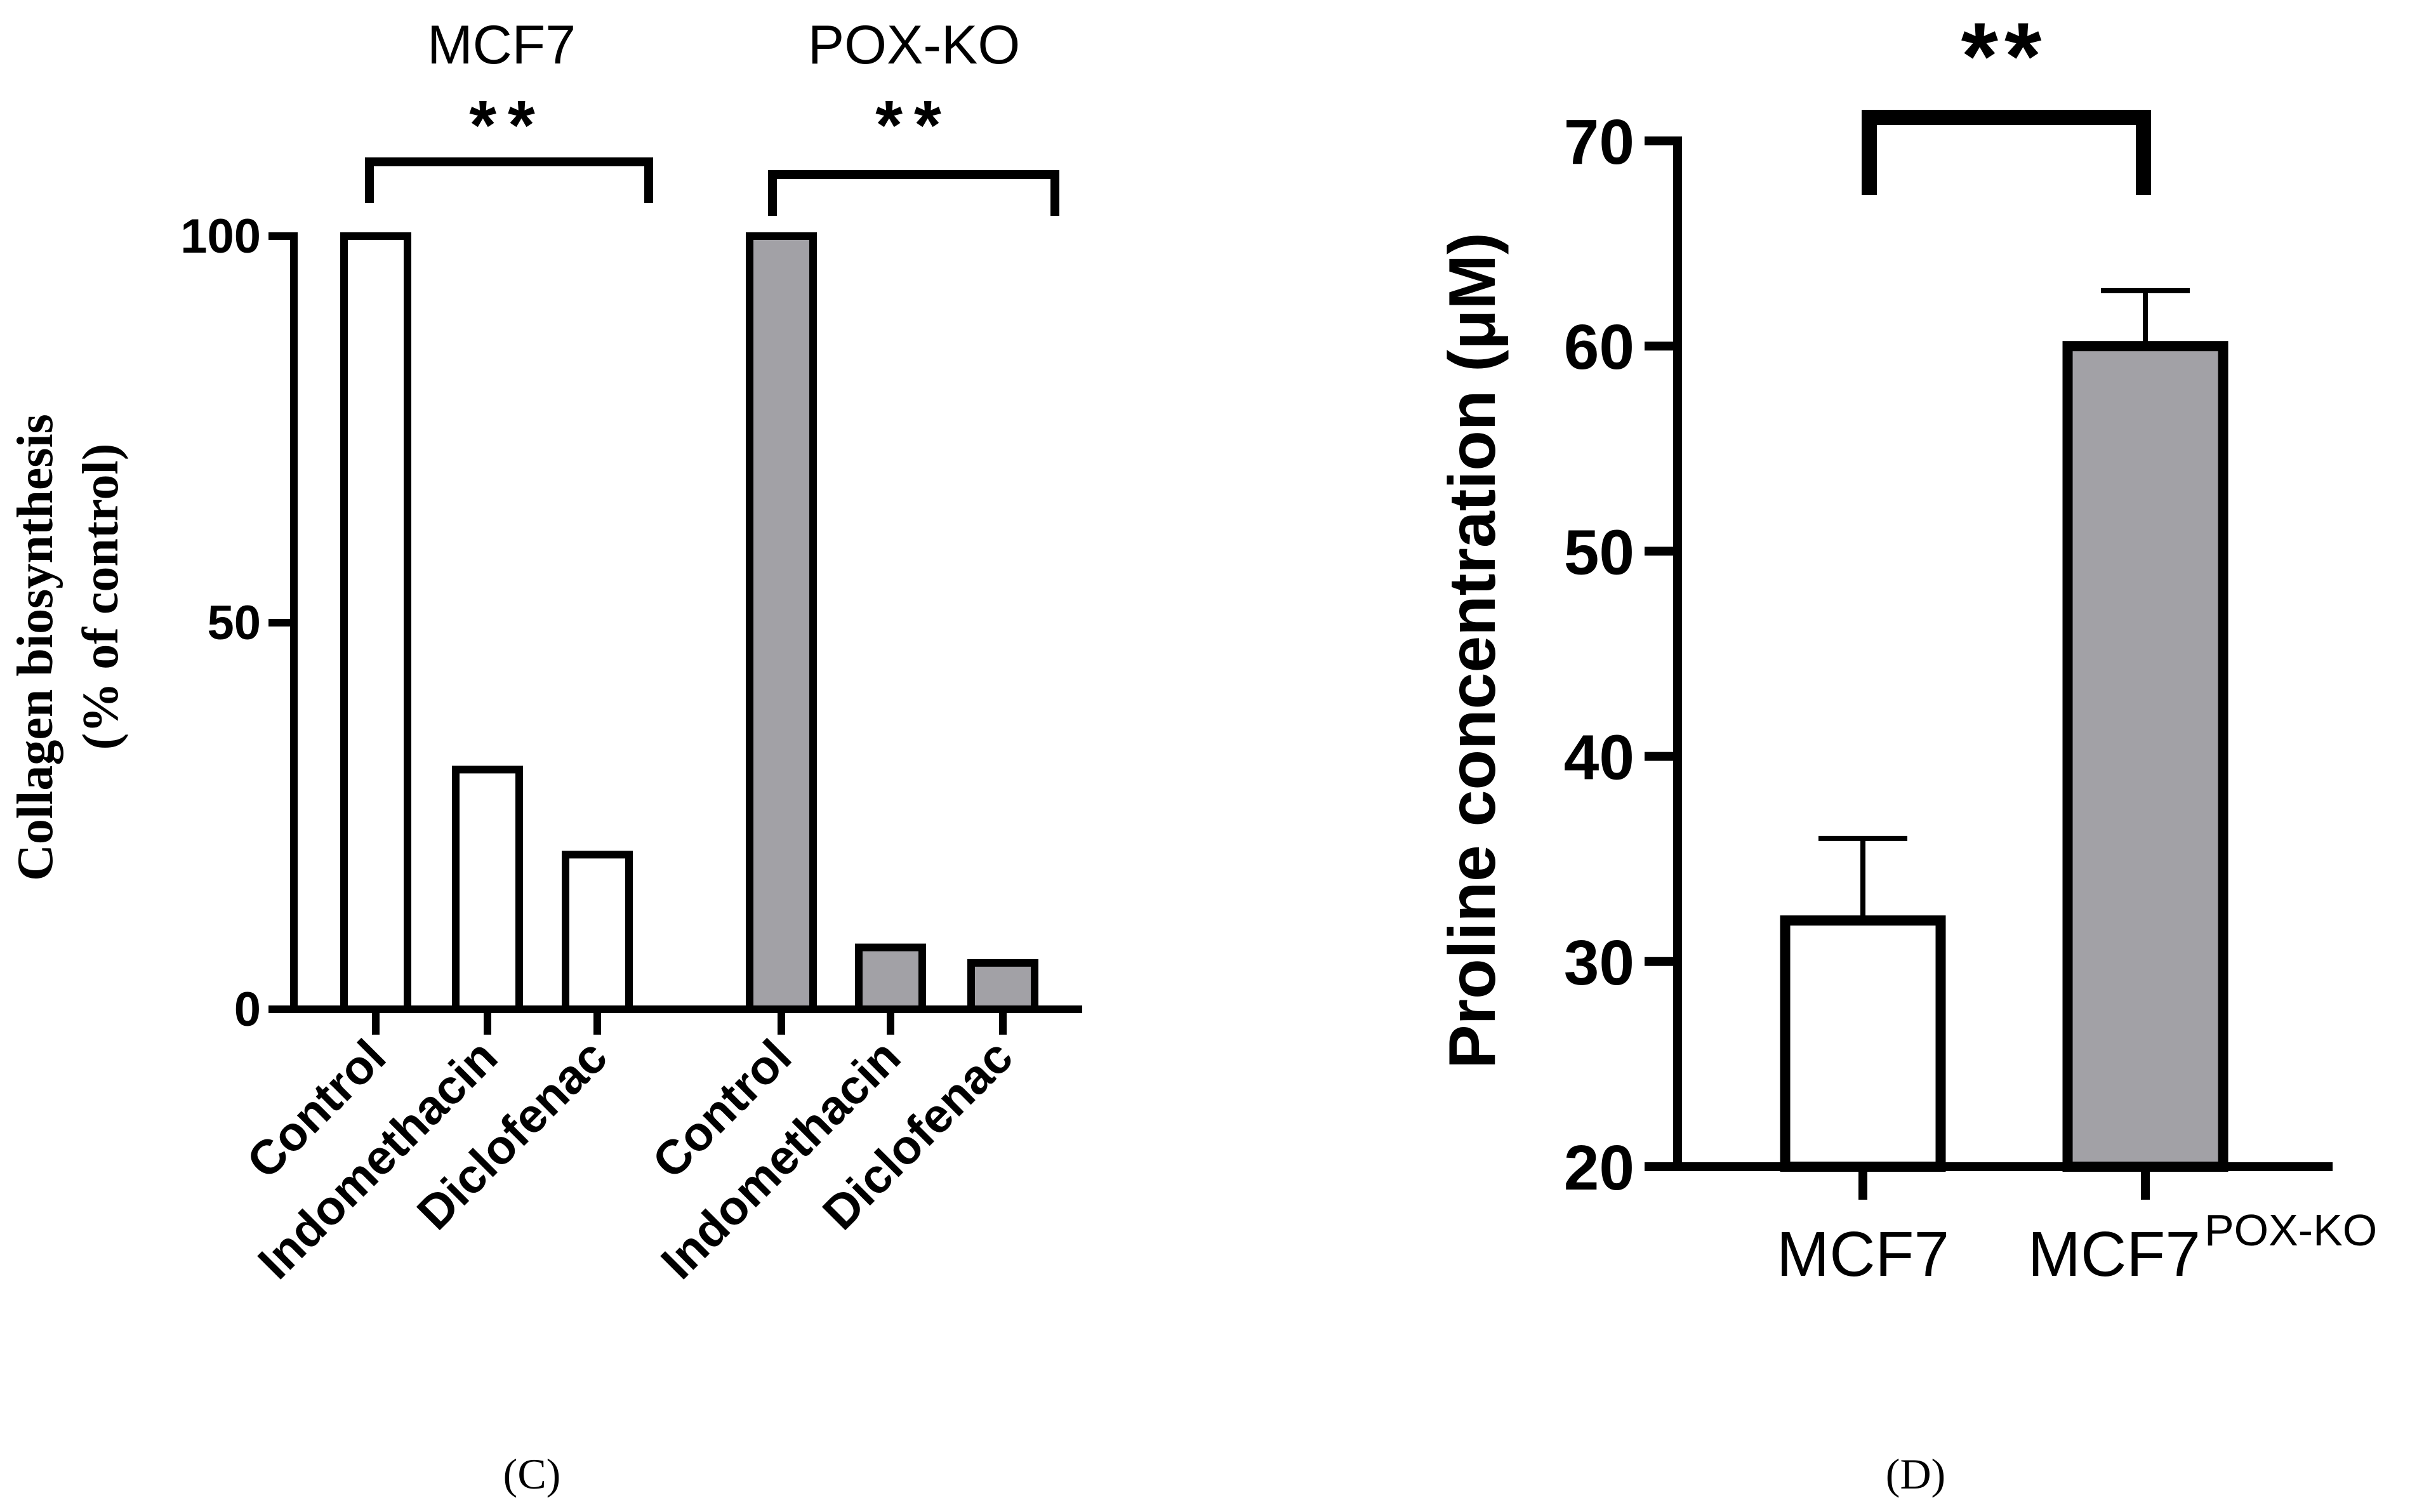 The image size is (2424, 1512). Describe the element at coordinates (234, 623) in the screenshot. I see `panel-c-y-tick-label: 50` at that location.